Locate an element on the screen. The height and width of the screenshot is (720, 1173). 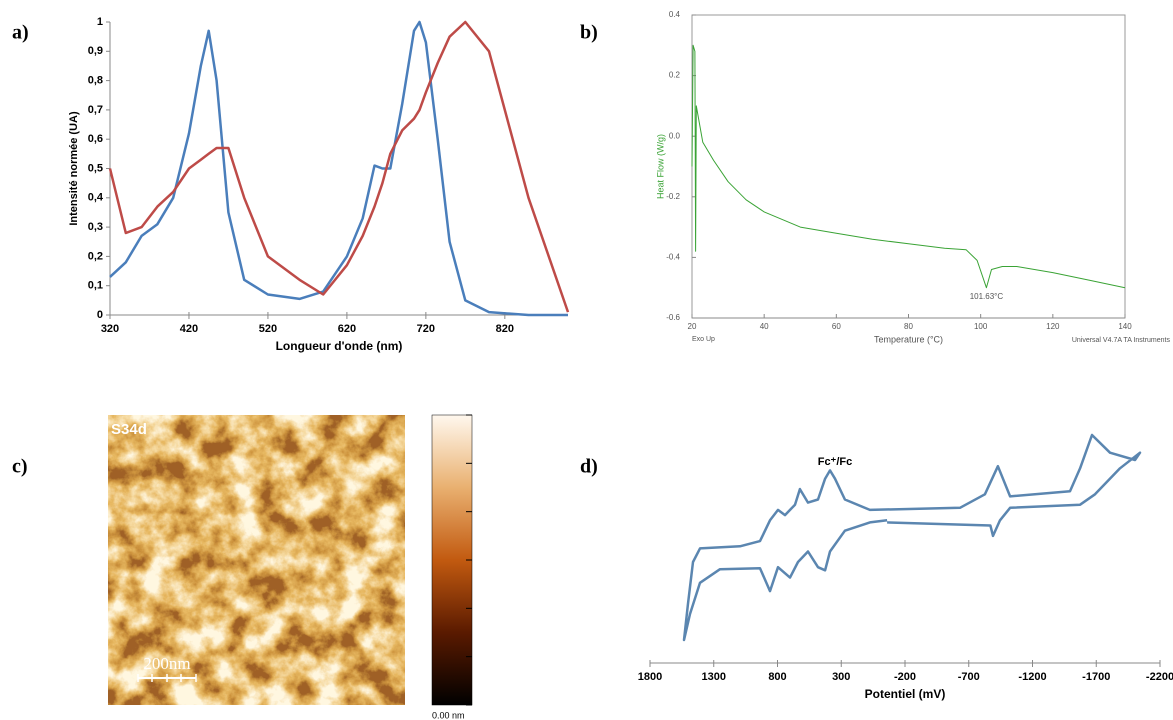
y-tick-label: 0,1 is located at coordinates (95, 286).